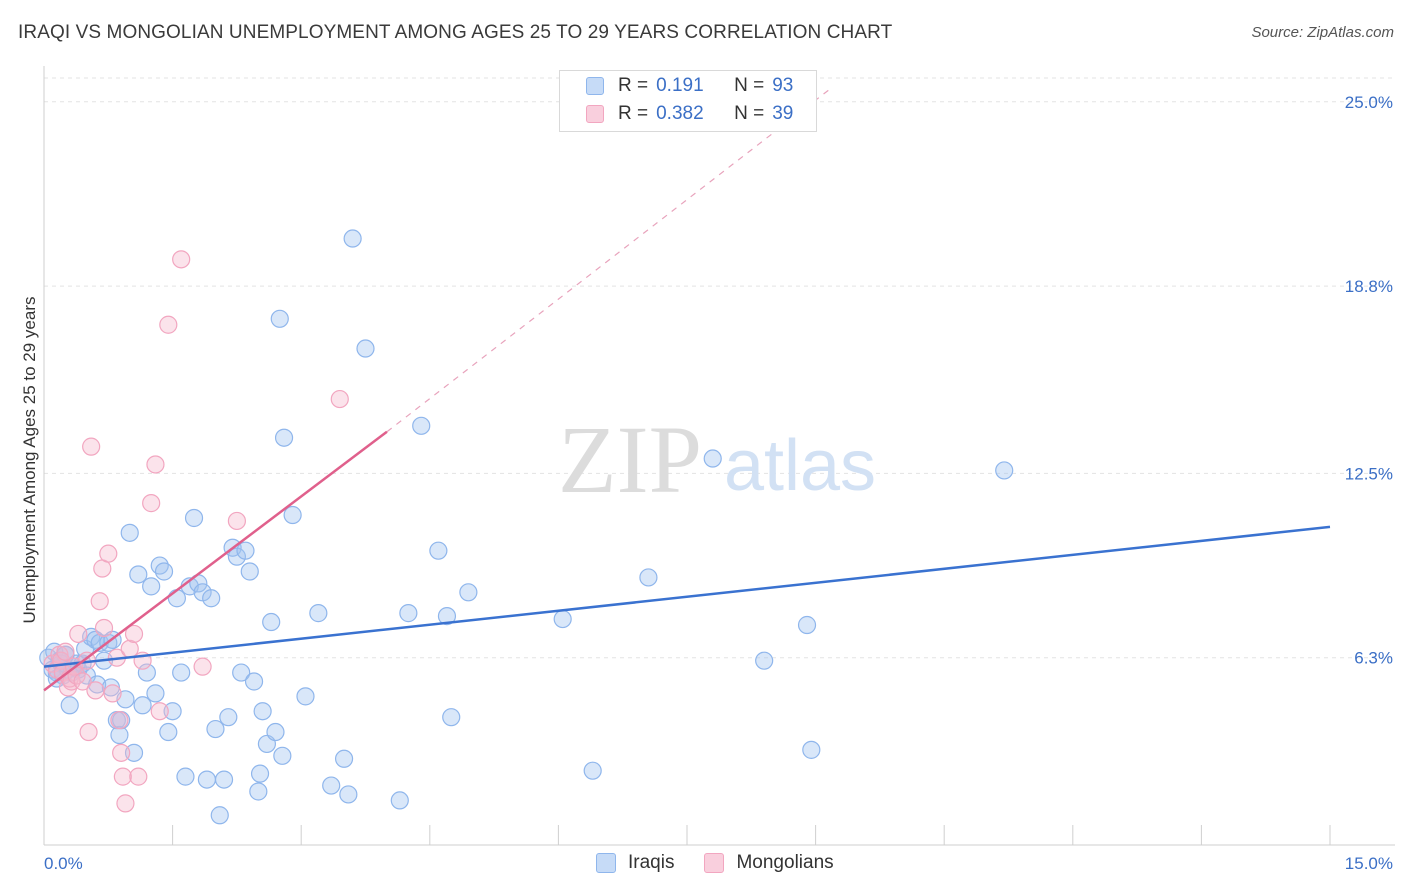 This screenshot has width=1406, height=892. I want to click on legend-n-value: 39, so click(783, 113).